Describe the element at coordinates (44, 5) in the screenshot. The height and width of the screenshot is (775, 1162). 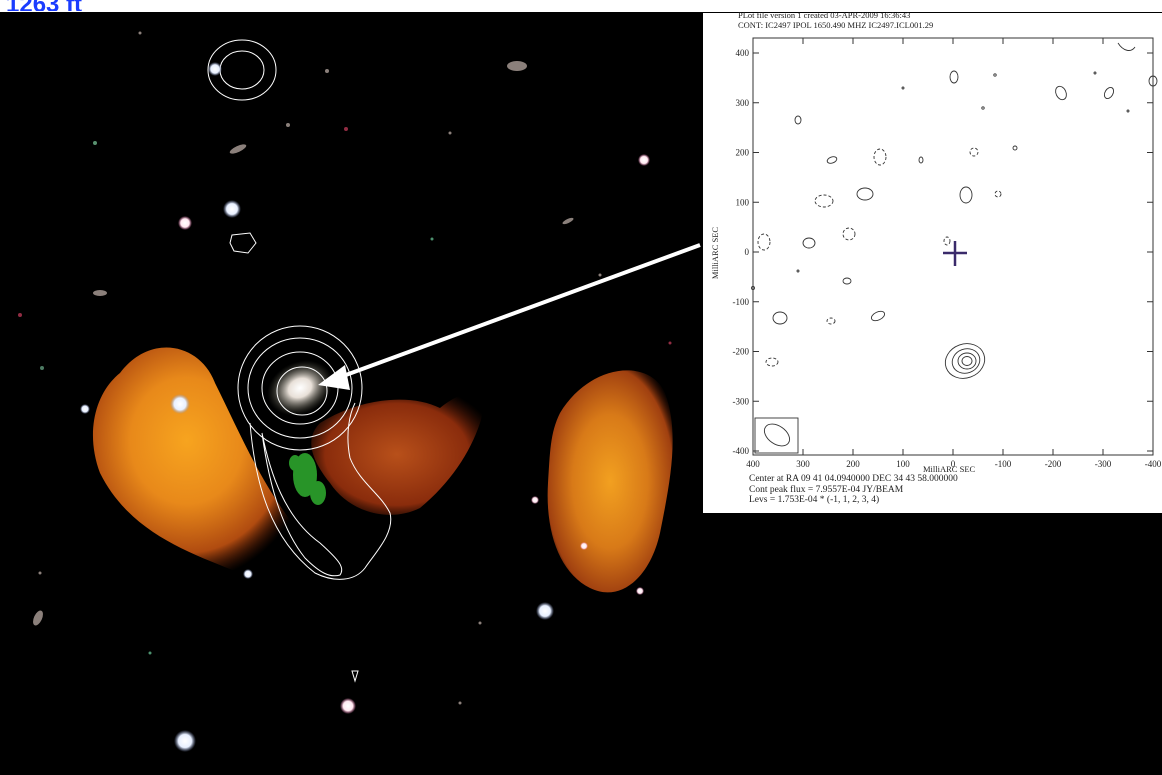
I see `figure-label: 1263 ft` at that location.